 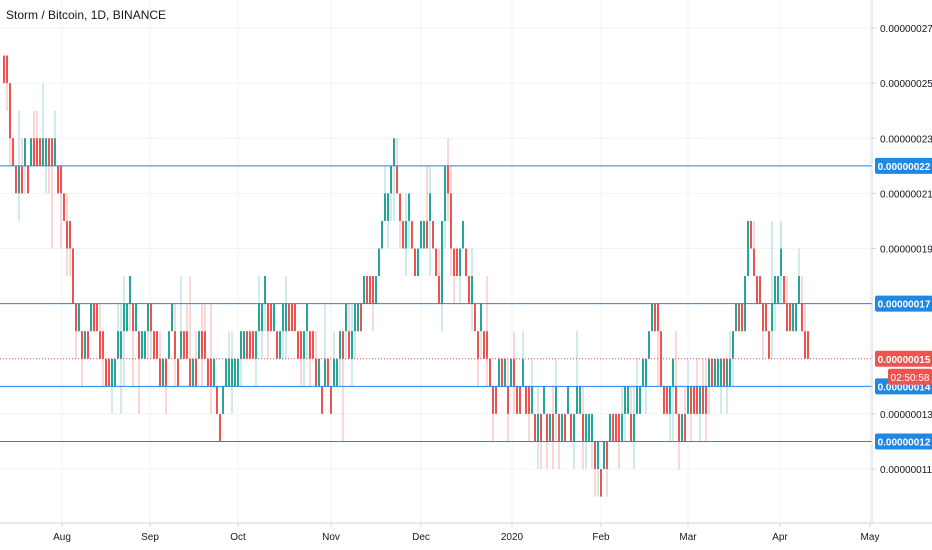 I want to click on time-tick-label: Feb, so click(x=601, y=537).